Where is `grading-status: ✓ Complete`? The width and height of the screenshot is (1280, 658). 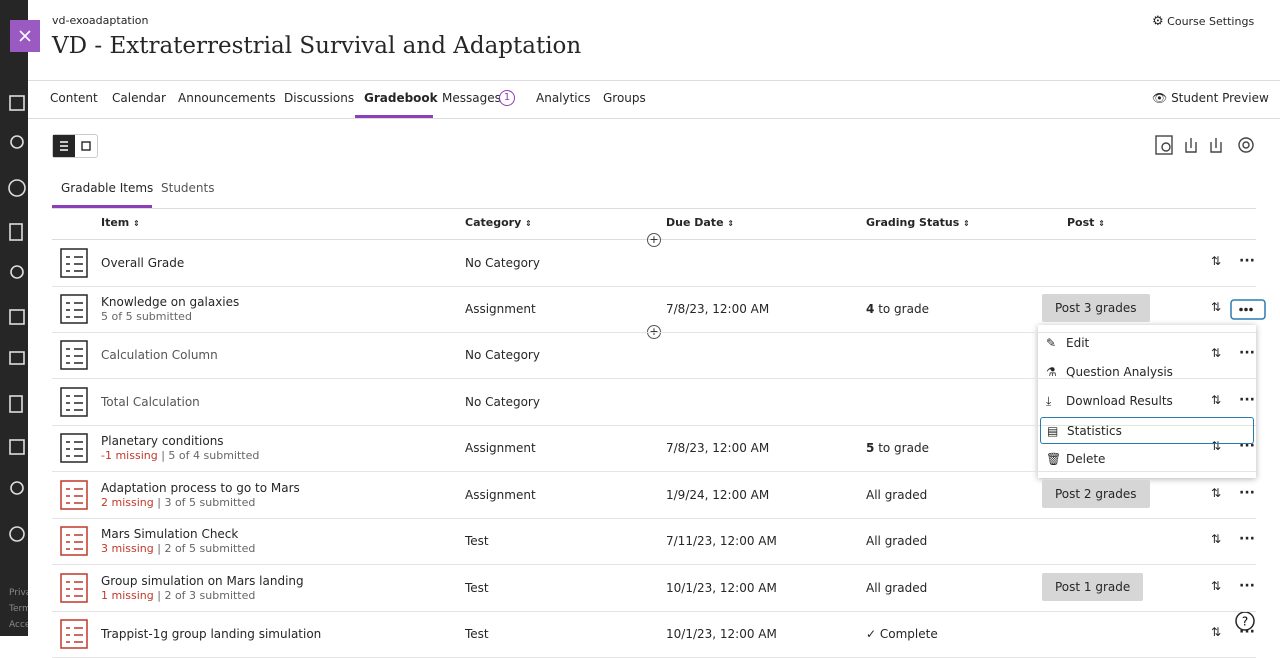
grading-status: ✓ Complete is located at coordinates (902, 634).